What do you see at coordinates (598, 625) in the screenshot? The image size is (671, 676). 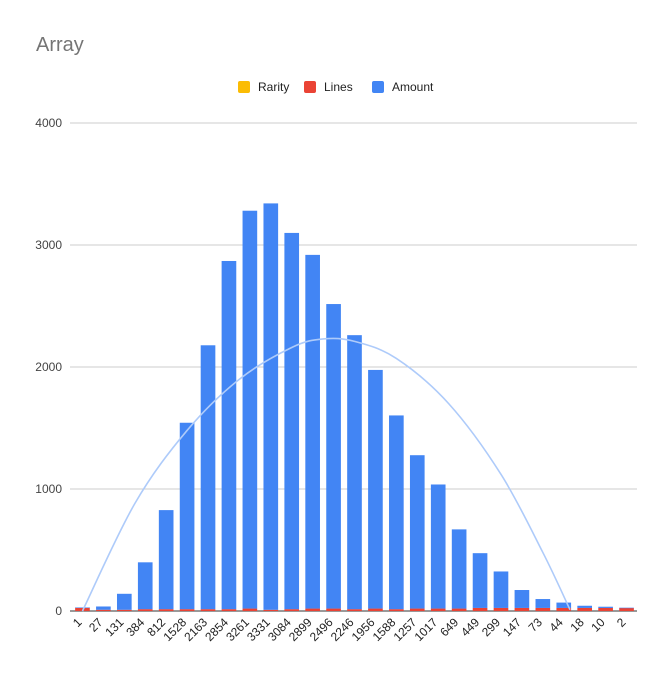 I see `x-tick-label: 10` at bounding box center [598, 625].